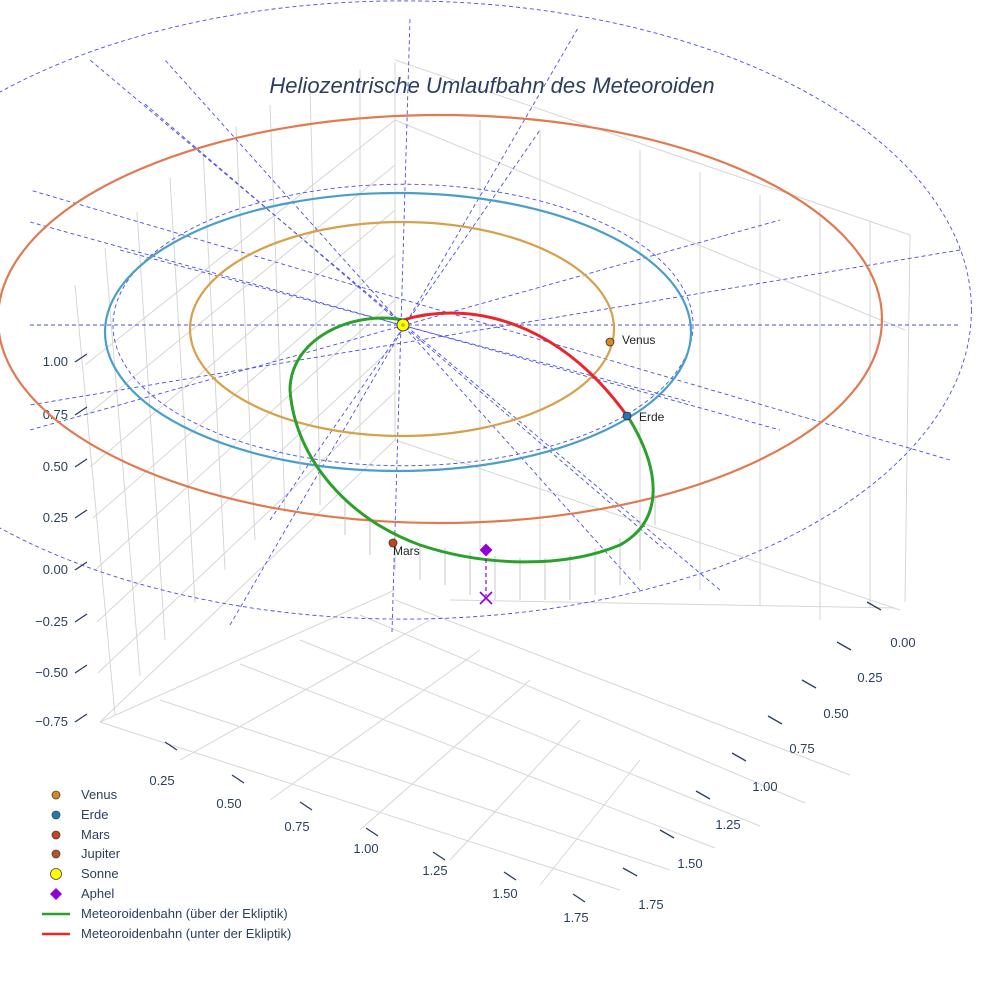 The image size is (984, 984). I want to click on z-axis-tick-label: 0.25, so click(55, 517).